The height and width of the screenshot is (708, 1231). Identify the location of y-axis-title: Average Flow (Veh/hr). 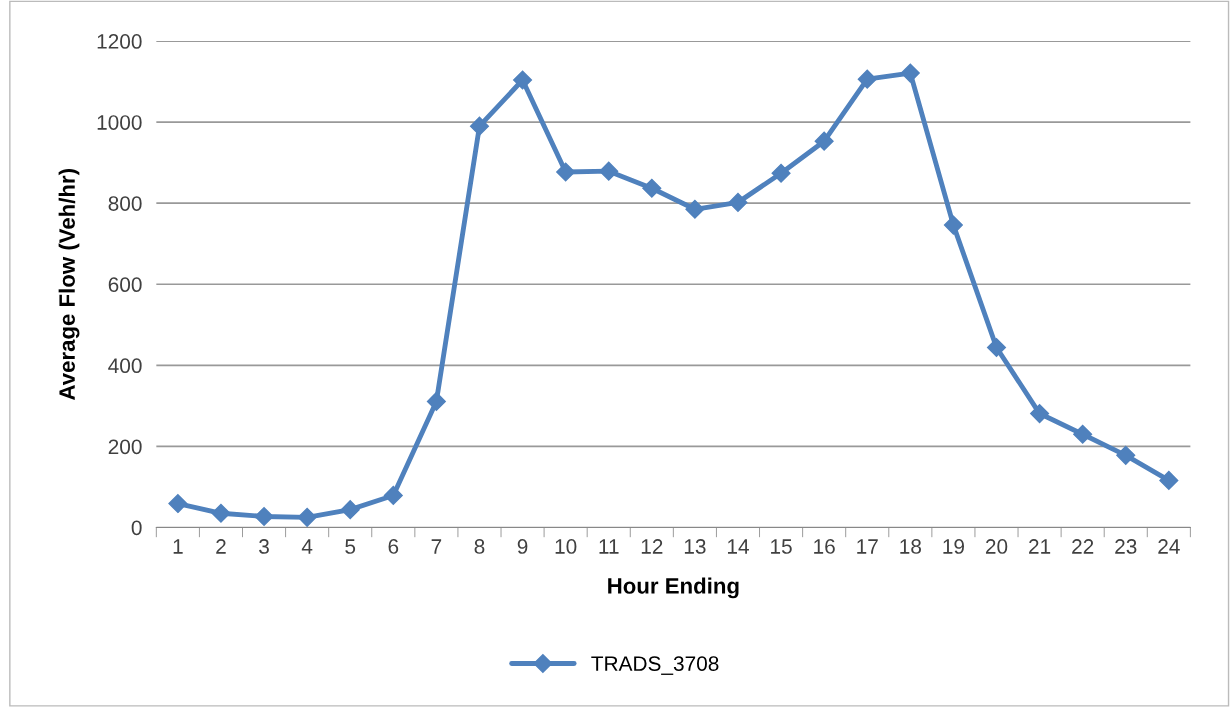
(69, 284).